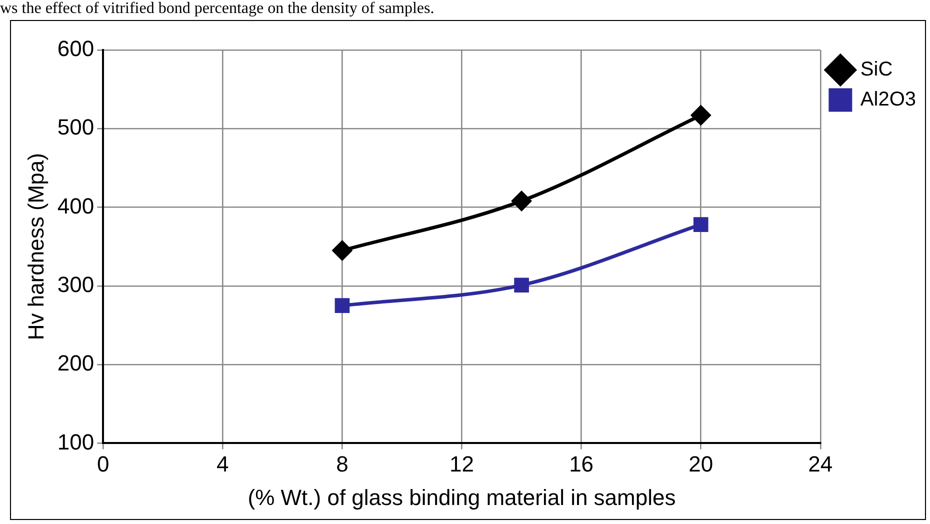 This screenshot has height=524, width=930. What do you see at coordinates (35, 246) in the screenshot?
I see `y-axis-title: Hv hardness (Mpa)` at bounding box center [35, 246].